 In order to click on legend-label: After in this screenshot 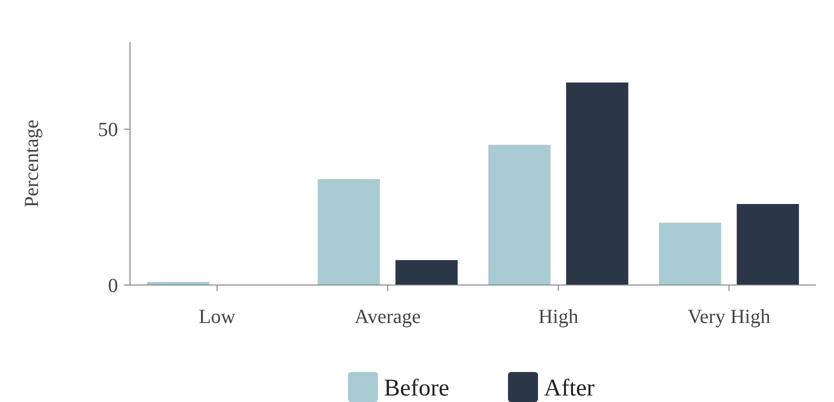, I will do `click(569, 388)`.